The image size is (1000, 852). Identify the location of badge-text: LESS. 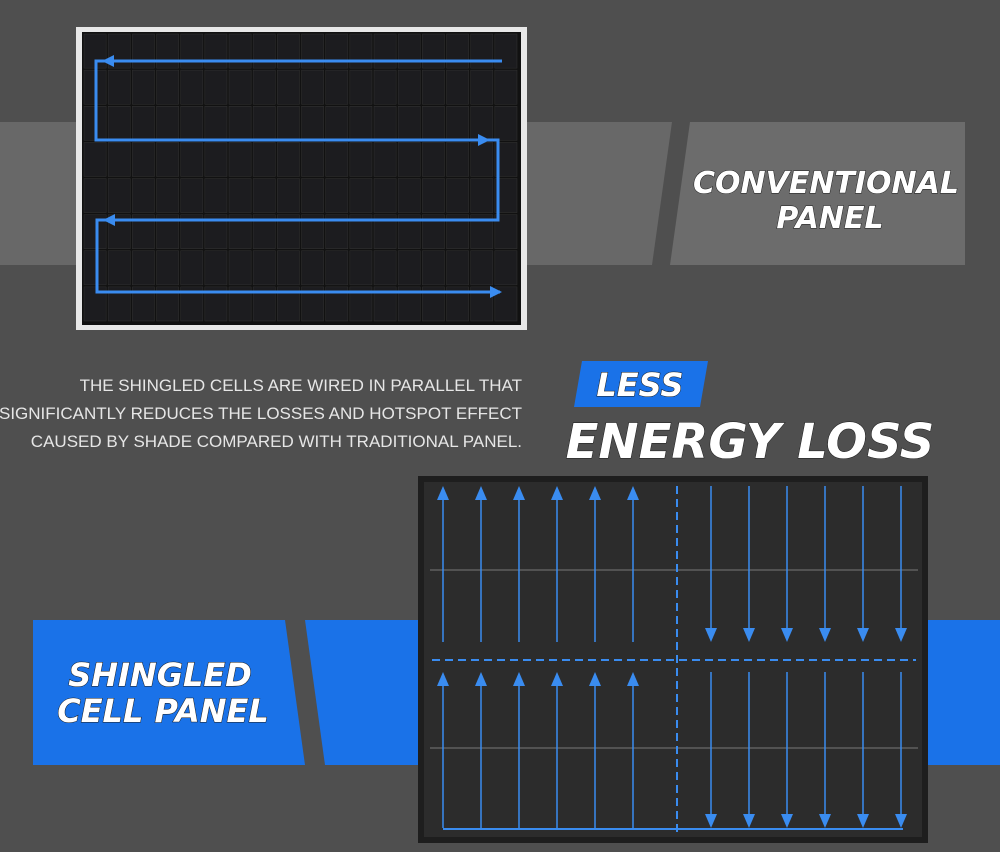
(639, 385).